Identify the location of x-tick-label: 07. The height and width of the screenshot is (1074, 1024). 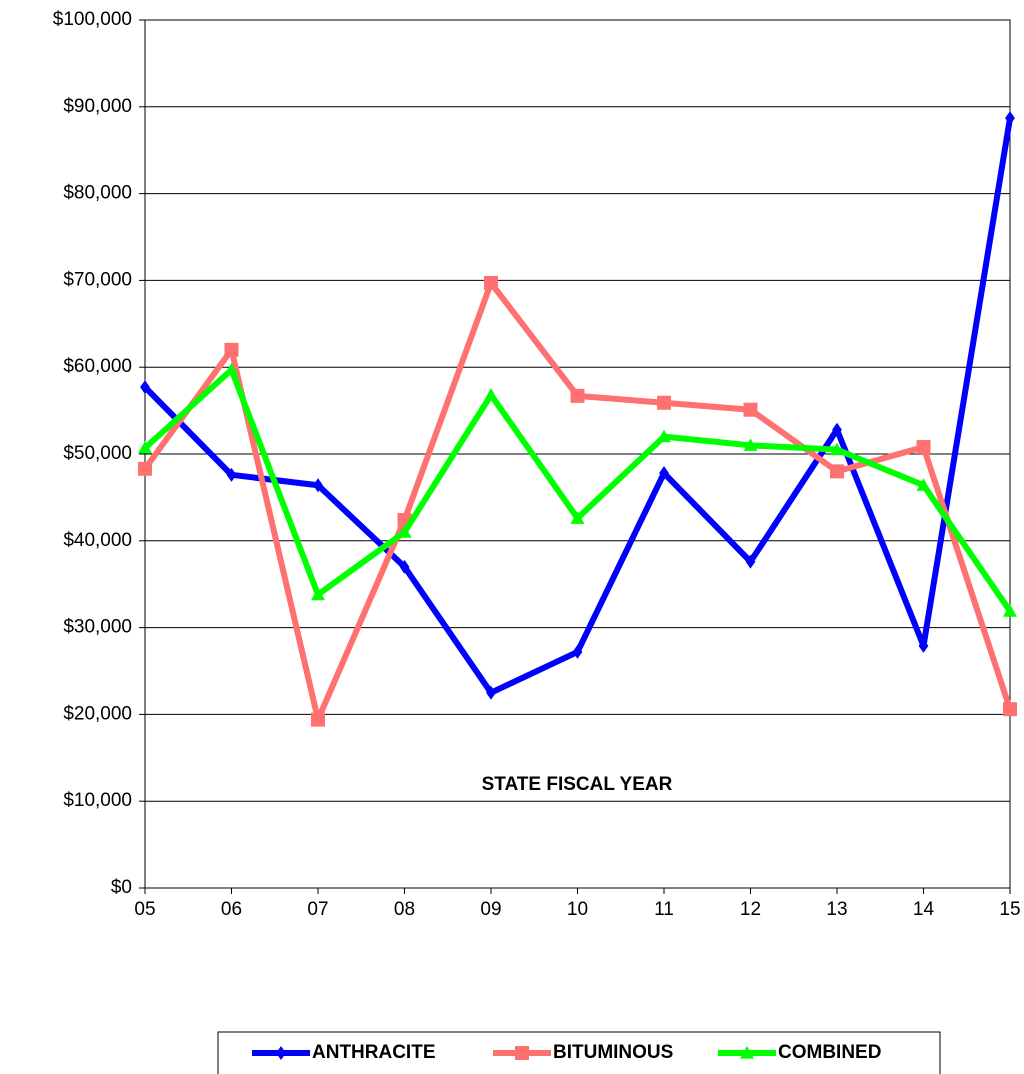
(317, 909).